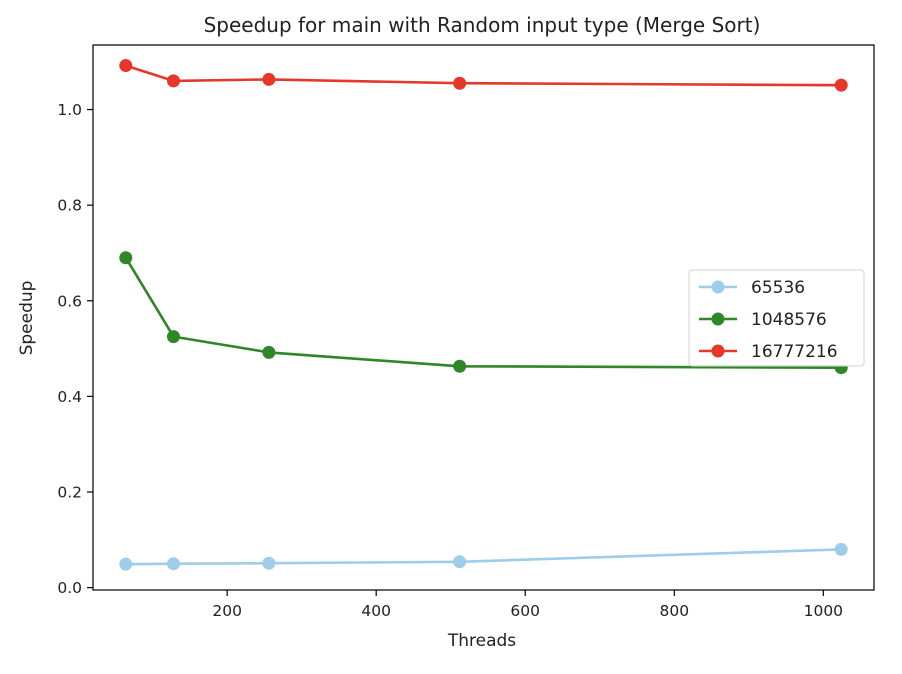 The width and height of the screenshot is (902, 674). What do you see at coordinates (525, 611) in the screenshot?
I see `x-tick-label-600: 600` at bounding box center [525, 611].